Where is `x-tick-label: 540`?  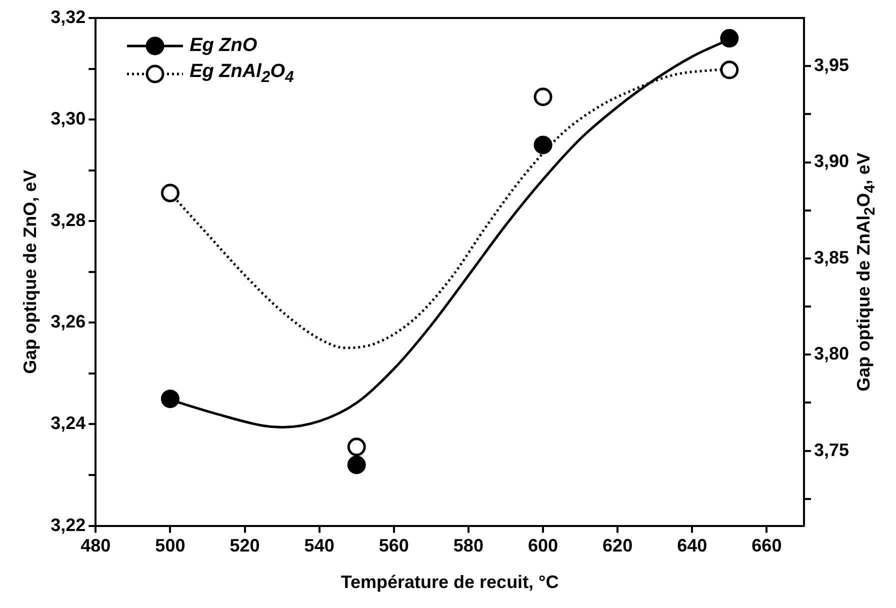 x-tick-label: 540 is located at coordinates (319, 546).